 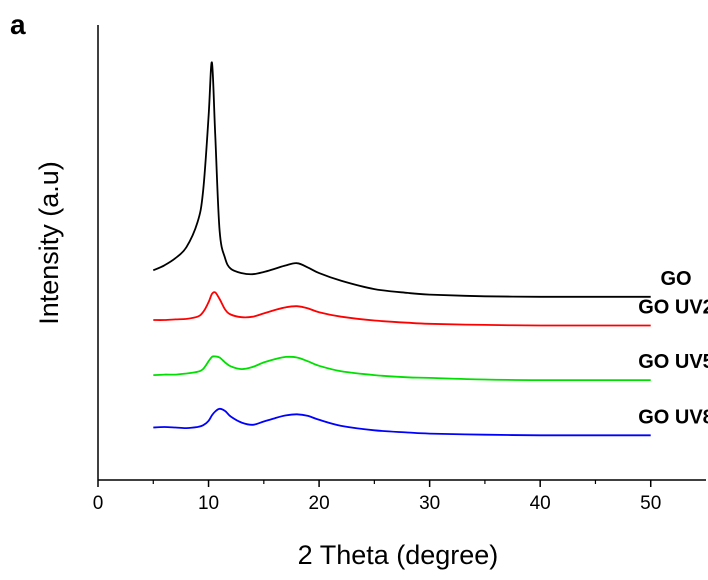 I want to click on series-line-go-uv8, so click(x=402, y=422).